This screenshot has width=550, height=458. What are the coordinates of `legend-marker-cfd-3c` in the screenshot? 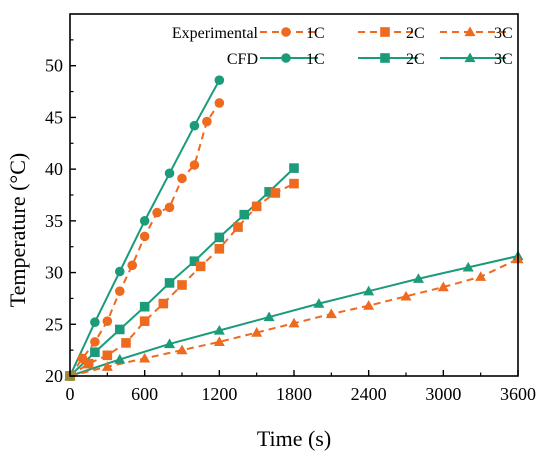 It's located at (470, 57).